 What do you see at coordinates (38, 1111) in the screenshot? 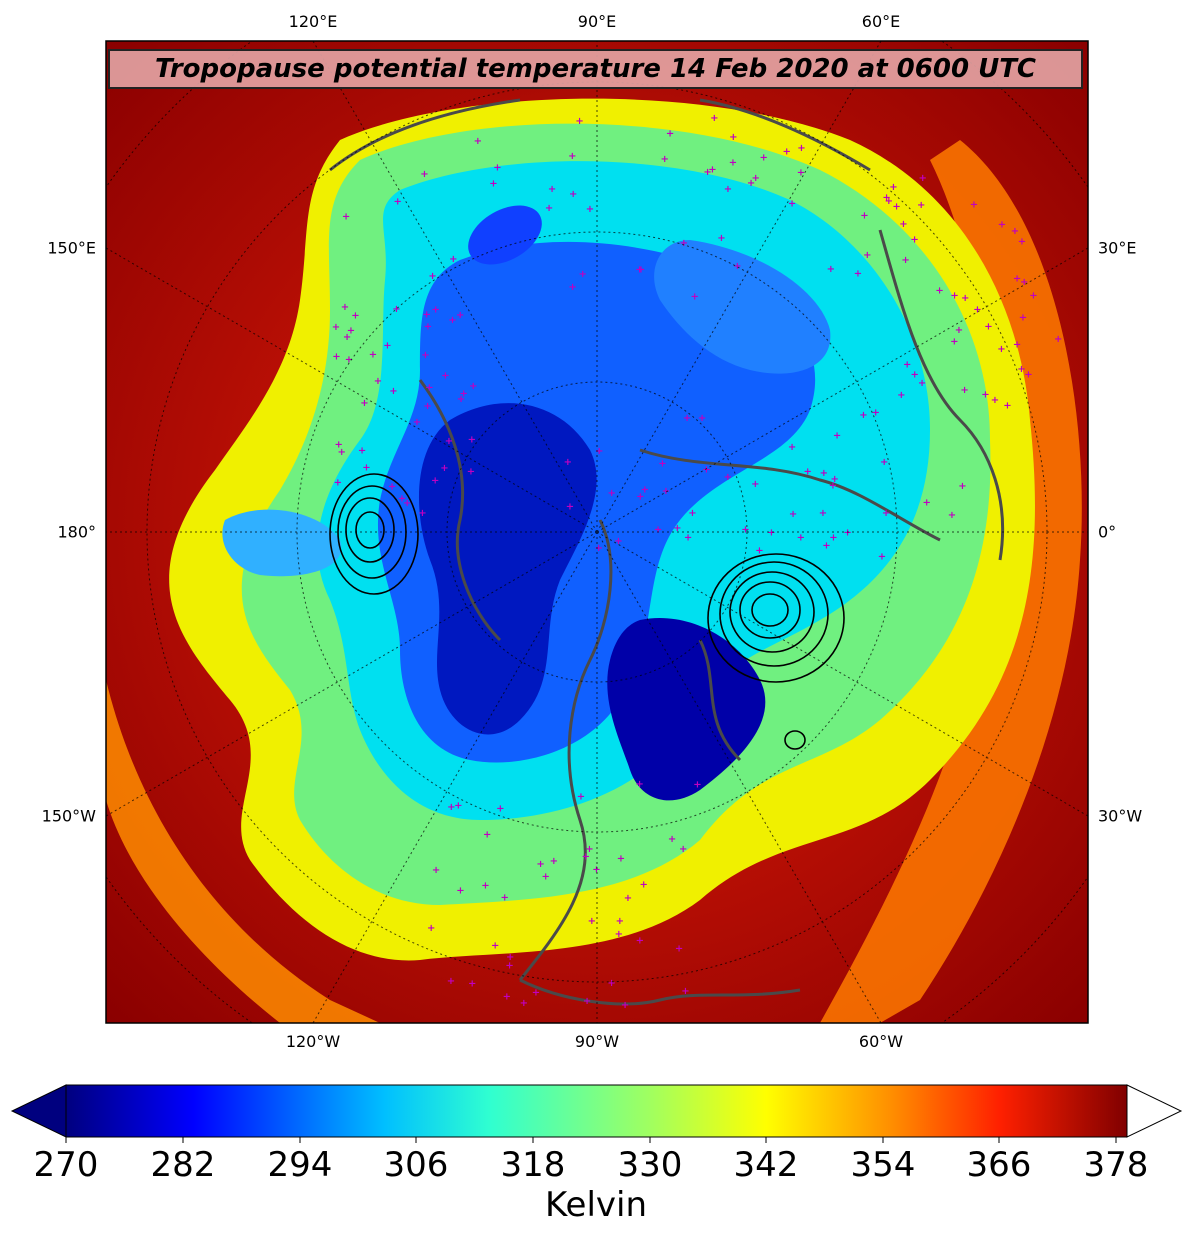
I see `colorbar-extend-min` at bounding box center [38, 1111].